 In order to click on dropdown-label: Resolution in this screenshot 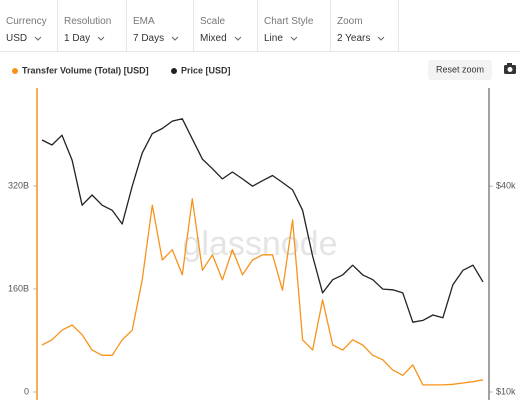, I will do `click(88, 21)`.